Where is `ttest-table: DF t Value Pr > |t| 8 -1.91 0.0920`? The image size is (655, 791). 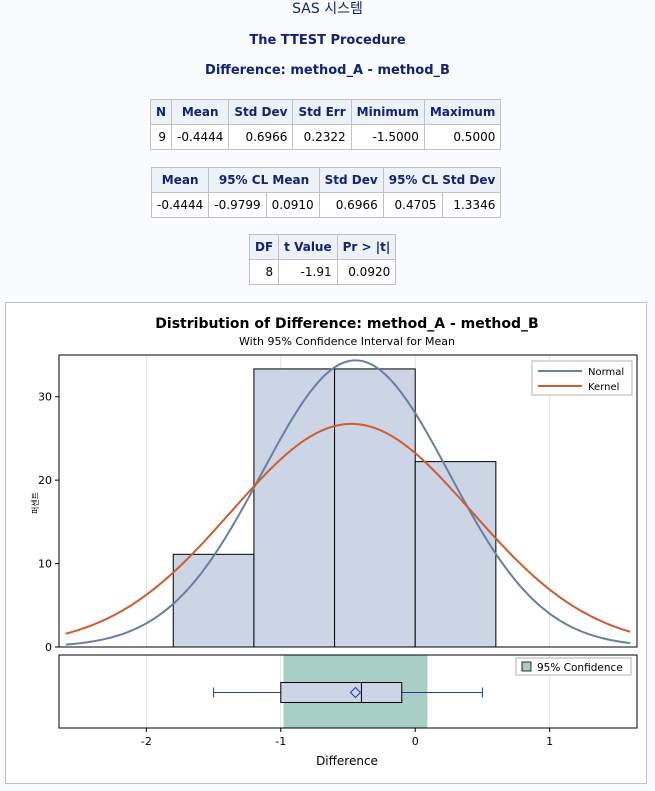 ttest-table: DF t Value Pr > |t| 8 -1.91 0.0920 is located at coordinates (322, 259).